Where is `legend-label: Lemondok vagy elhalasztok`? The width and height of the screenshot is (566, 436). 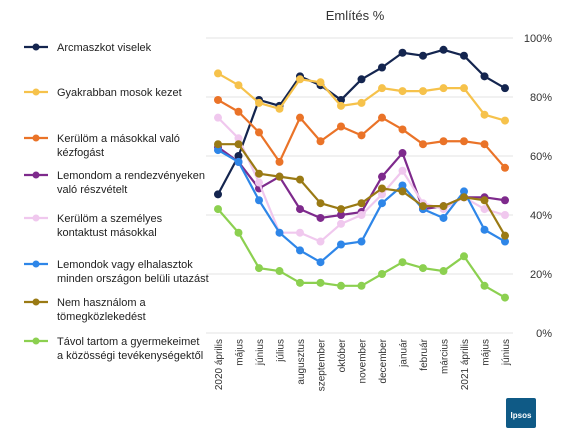 legend-label: Lemondok vagy elhalasztok is located at coordinates (125, 265).